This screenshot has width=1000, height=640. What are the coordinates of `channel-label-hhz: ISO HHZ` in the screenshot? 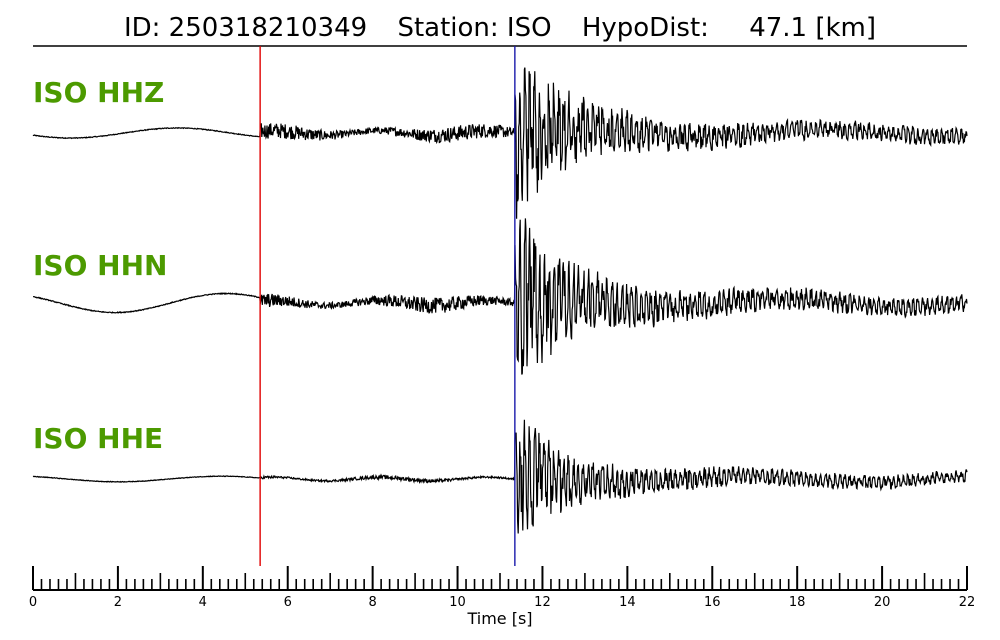 It's located at (98, 92).